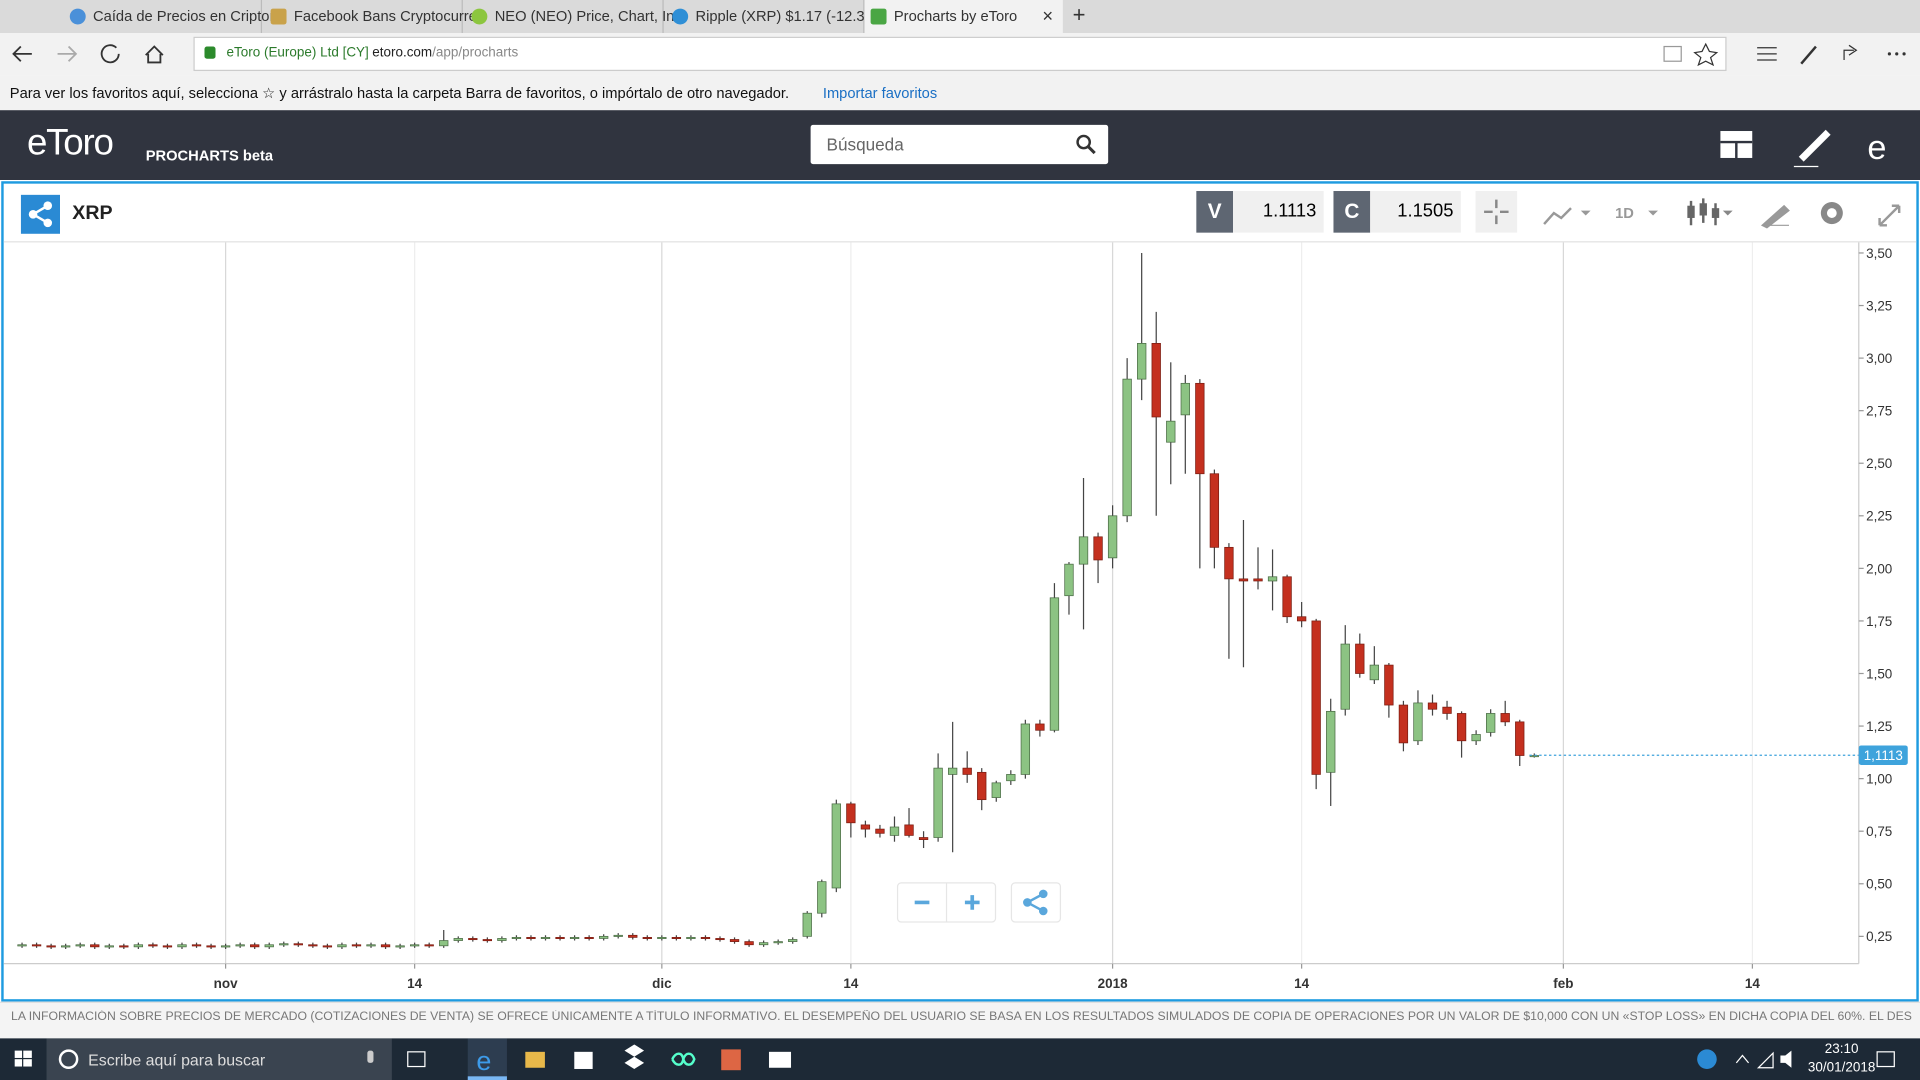  What do you see at coordinates (297, 53) in the screenshot?
I see `site-identity: eToro (Europe) Ltd [CY]` at bounding box center [297, 53].